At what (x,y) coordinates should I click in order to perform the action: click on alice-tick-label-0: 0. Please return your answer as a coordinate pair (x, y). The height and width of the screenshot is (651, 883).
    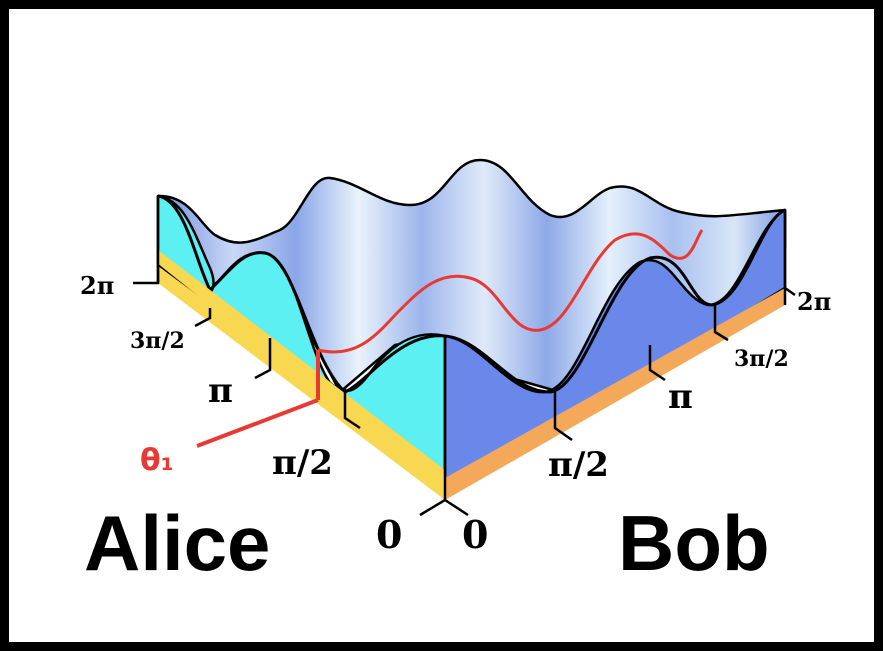
    Looking at the image, I should click on (389, 534).